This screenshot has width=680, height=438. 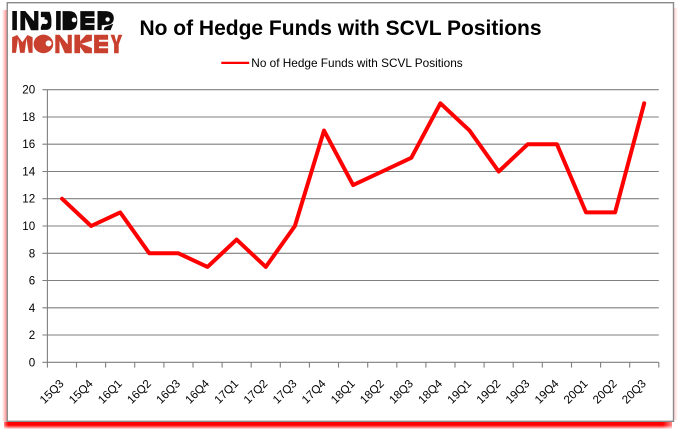 I want to click on svg-text: 2, so click(x=32, y=335).